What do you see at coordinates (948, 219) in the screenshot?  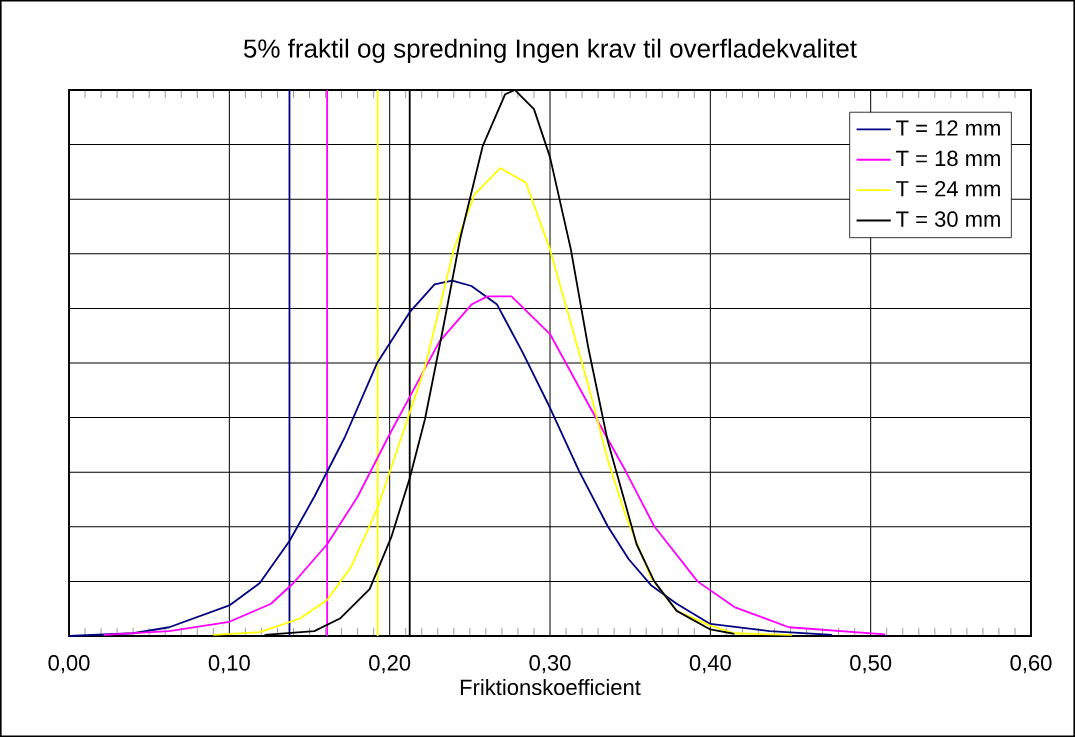 I see `legend-label: T = 30 mm` at bounding box center [948, 219].